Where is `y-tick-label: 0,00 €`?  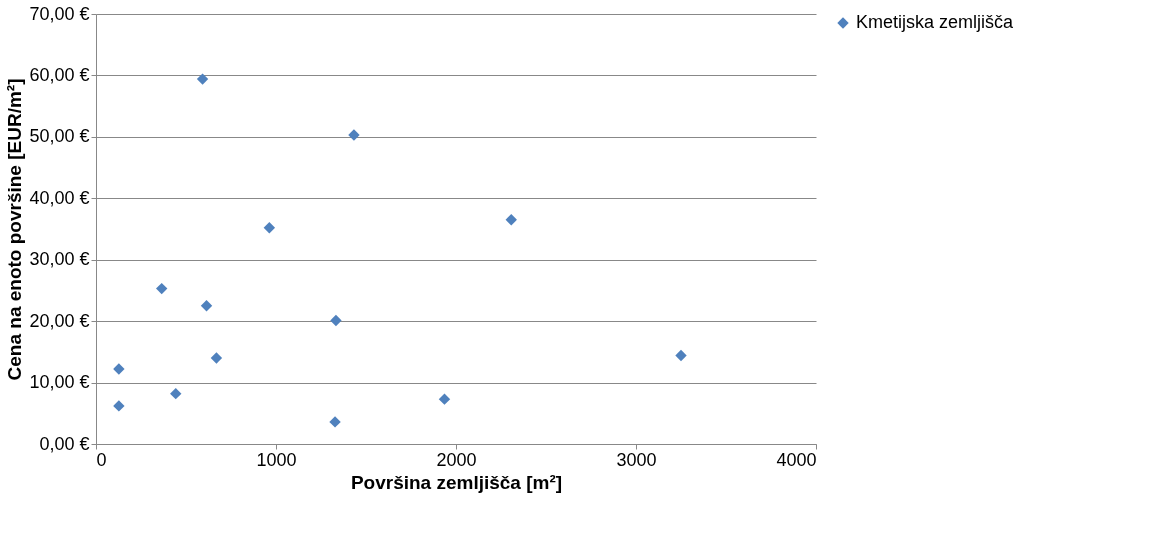 y-tick-label: 0,00 € is located at coordinates (64, 443).